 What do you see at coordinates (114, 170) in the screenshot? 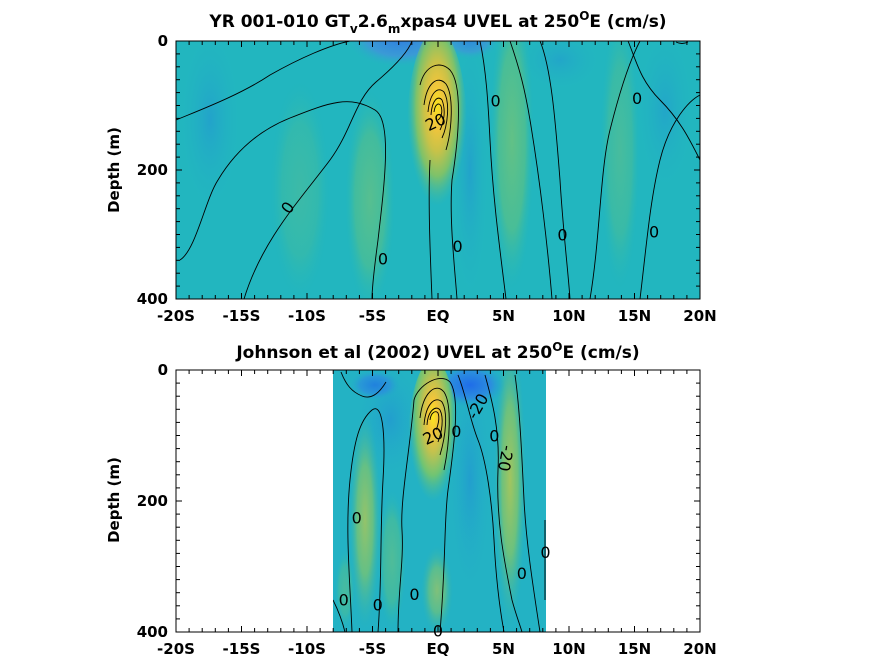
I see `top-y-axis-label: Depth (m)` at bounding box center [114, 170].